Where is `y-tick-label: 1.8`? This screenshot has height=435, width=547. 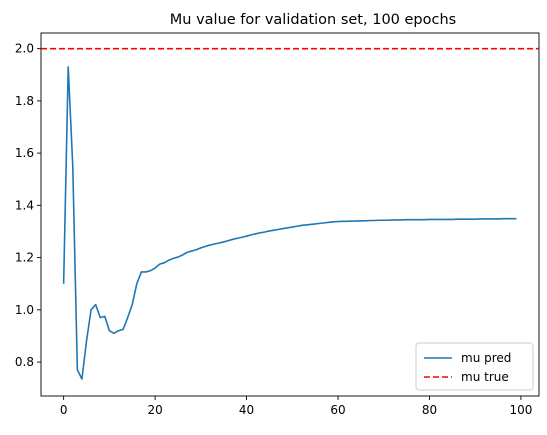
y-tick-label: 1.8 is located at coordinates (24, 101).